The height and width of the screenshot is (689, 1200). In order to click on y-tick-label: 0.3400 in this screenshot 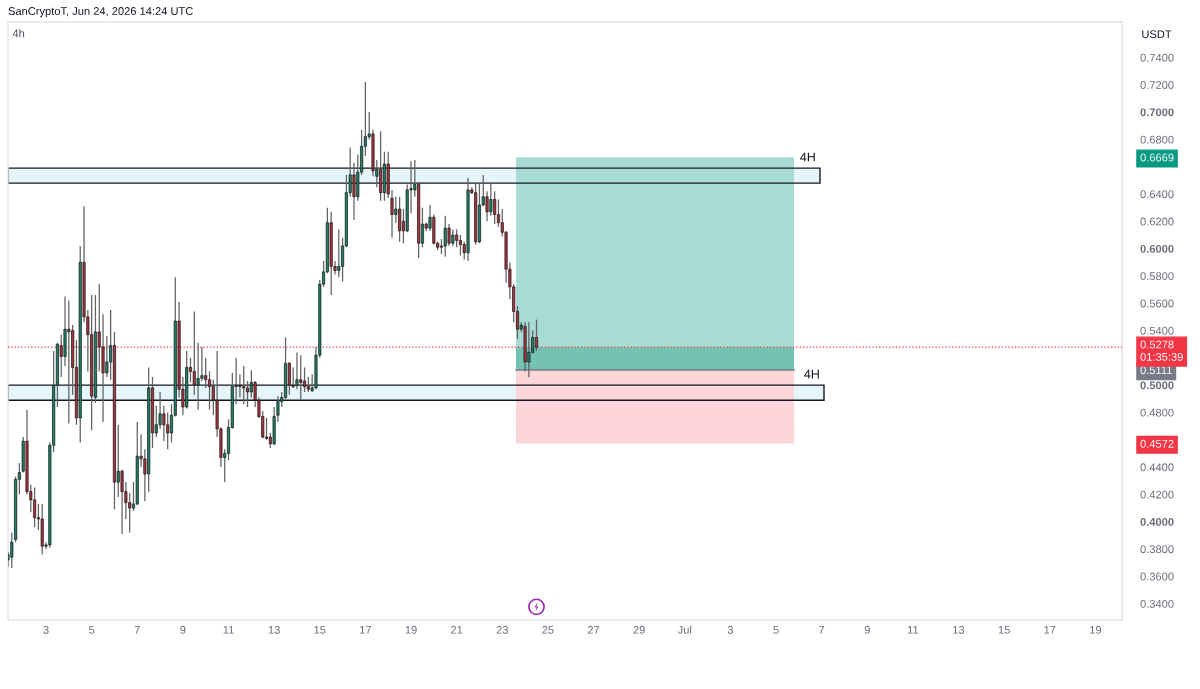, I will do `click(1157, 603)`.